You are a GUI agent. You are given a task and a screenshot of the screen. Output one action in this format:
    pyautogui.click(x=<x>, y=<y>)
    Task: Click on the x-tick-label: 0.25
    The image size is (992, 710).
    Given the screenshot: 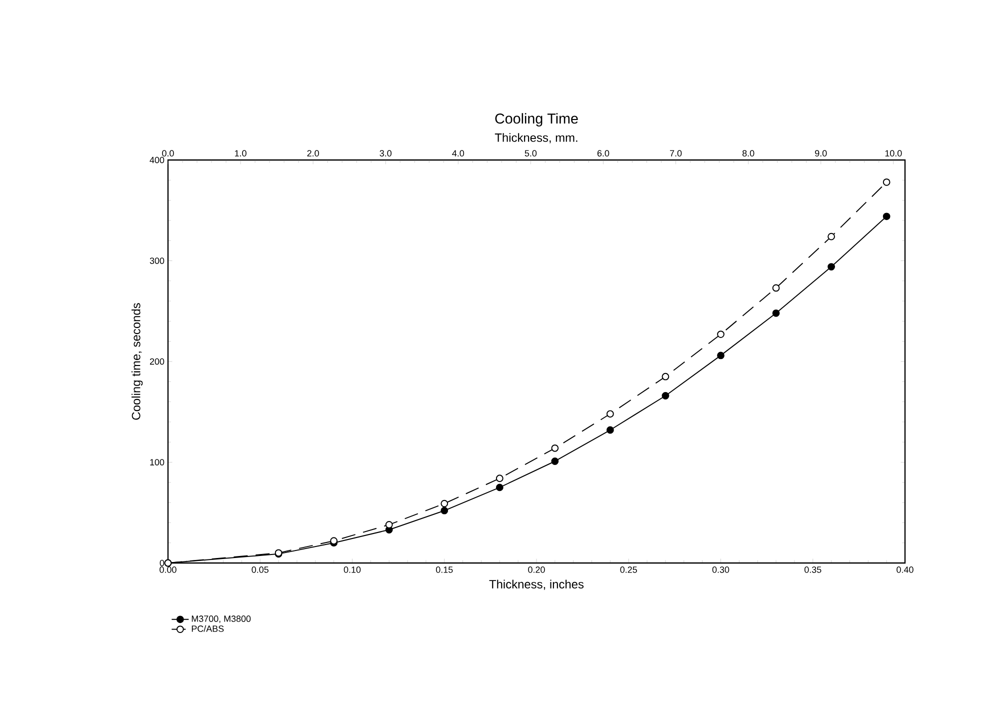 What is the action you would take?
    pyautogui.click(x=628, y=569)
    